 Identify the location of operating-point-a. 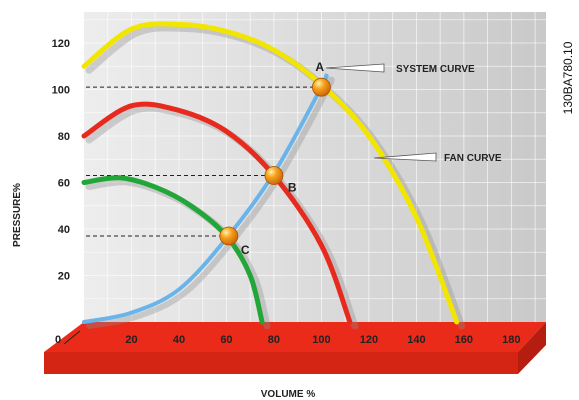
(321, 87).